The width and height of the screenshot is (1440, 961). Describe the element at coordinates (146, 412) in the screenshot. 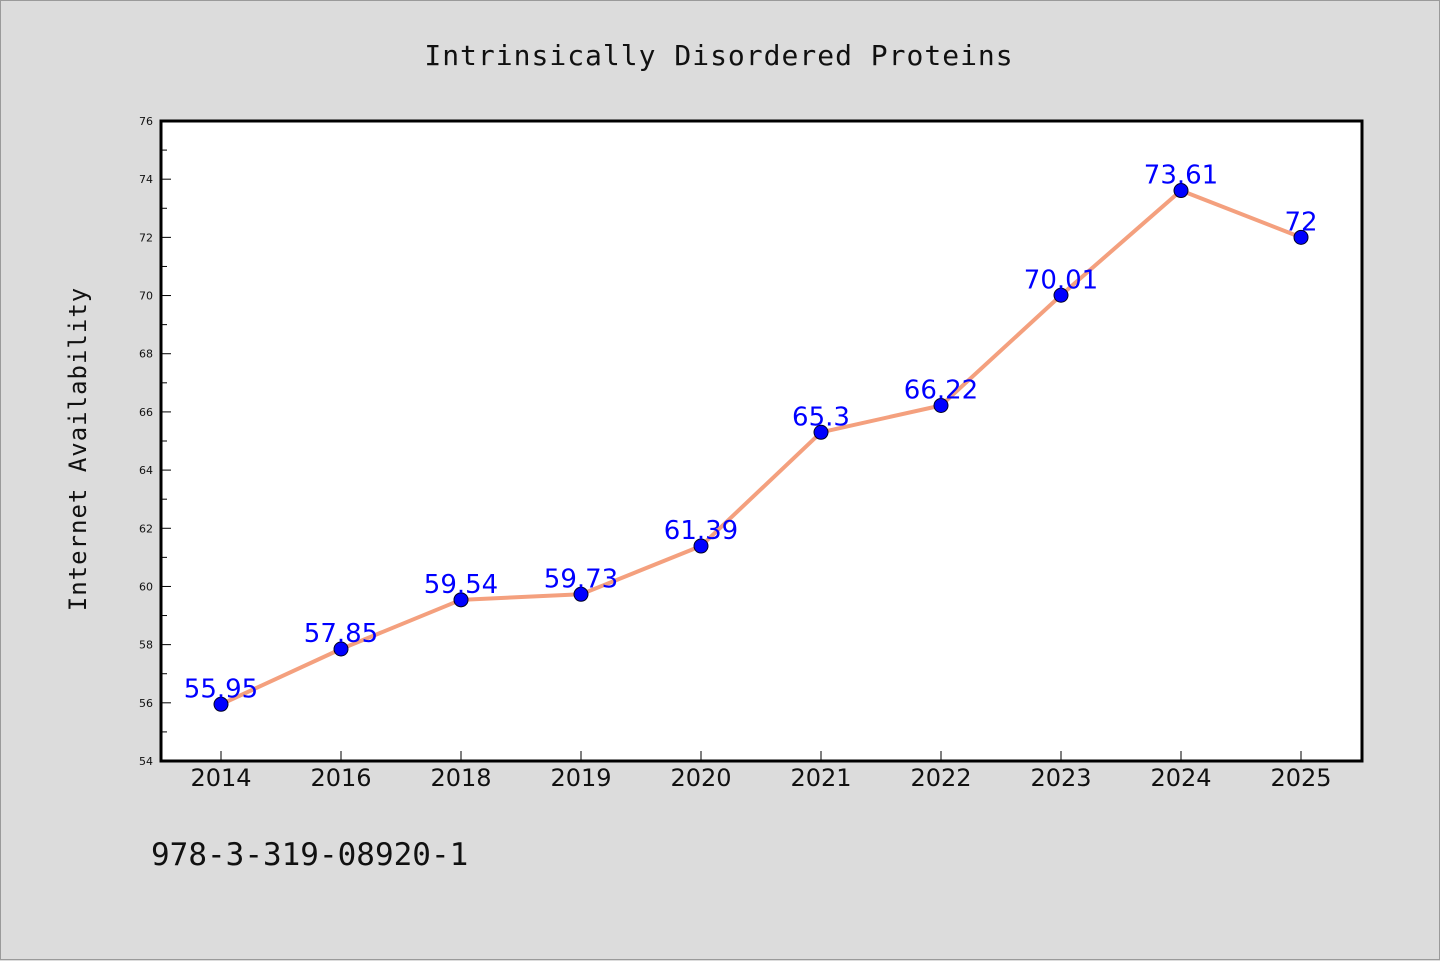

I see `y-tick-label: 66` at that location.